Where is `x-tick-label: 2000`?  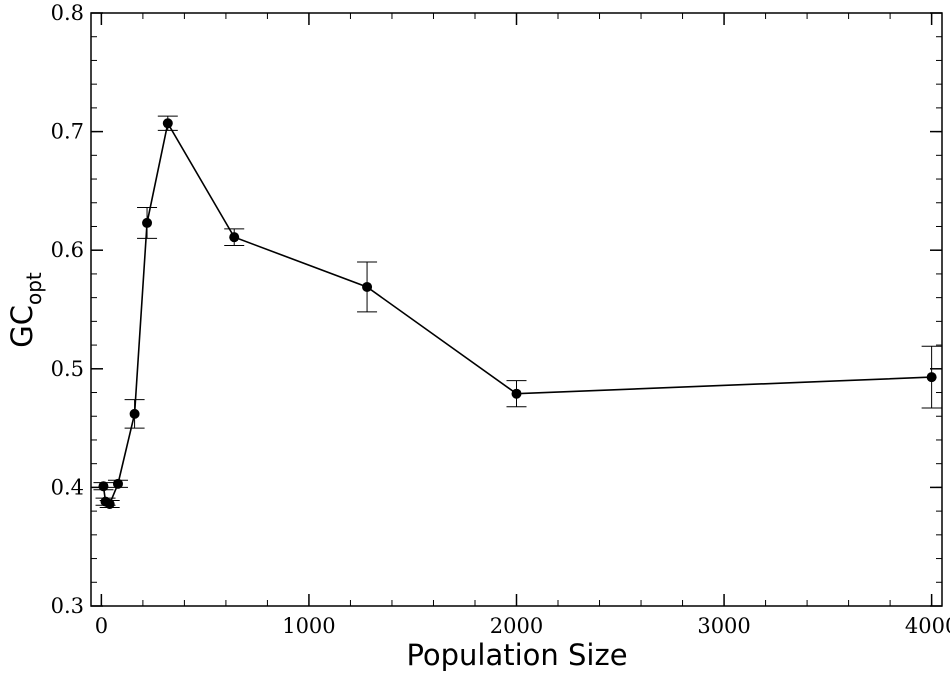 x-tick-label: 2000 is located at coordinates (516, 626).